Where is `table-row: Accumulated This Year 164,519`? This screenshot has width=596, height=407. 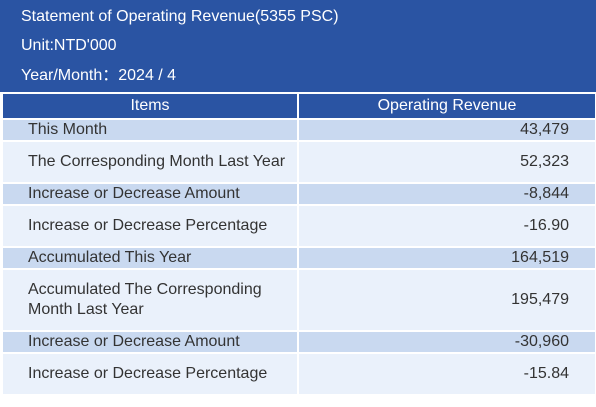 table-row: Accumulated This Year 164,519 is located at coordinates (298, 258).